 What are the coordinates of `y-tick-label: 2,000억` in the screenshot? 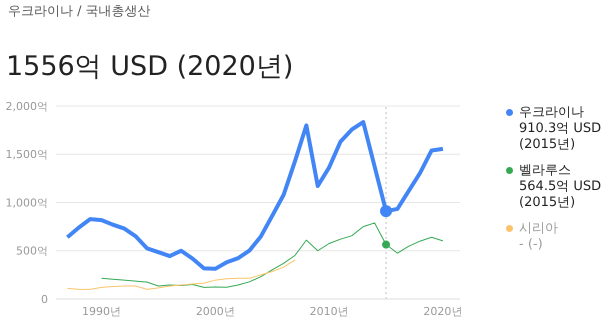 It's located at (27, 106).